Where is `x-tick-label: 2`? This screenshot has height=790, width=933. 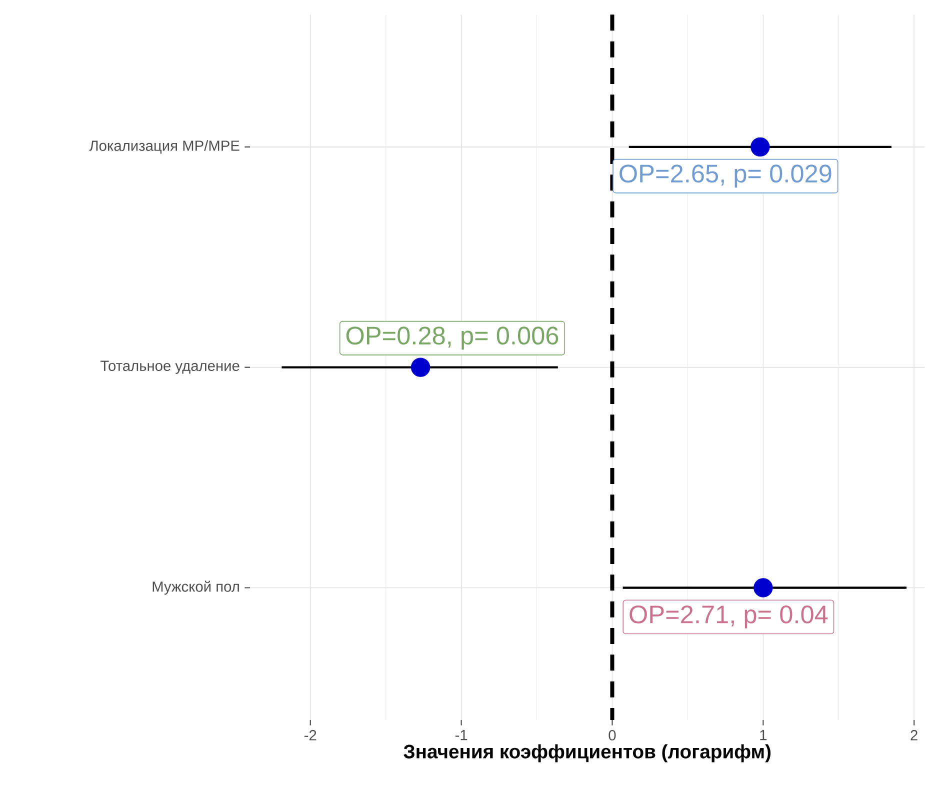 x-tick-label: 2 is located at coordinates (914, 735).